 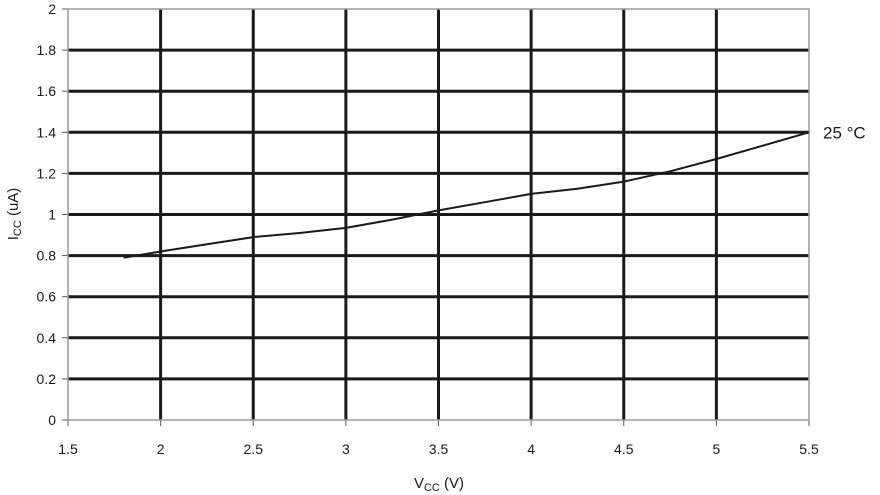 I want to click on x-tick-label: 3, so click(x=346, y=449).